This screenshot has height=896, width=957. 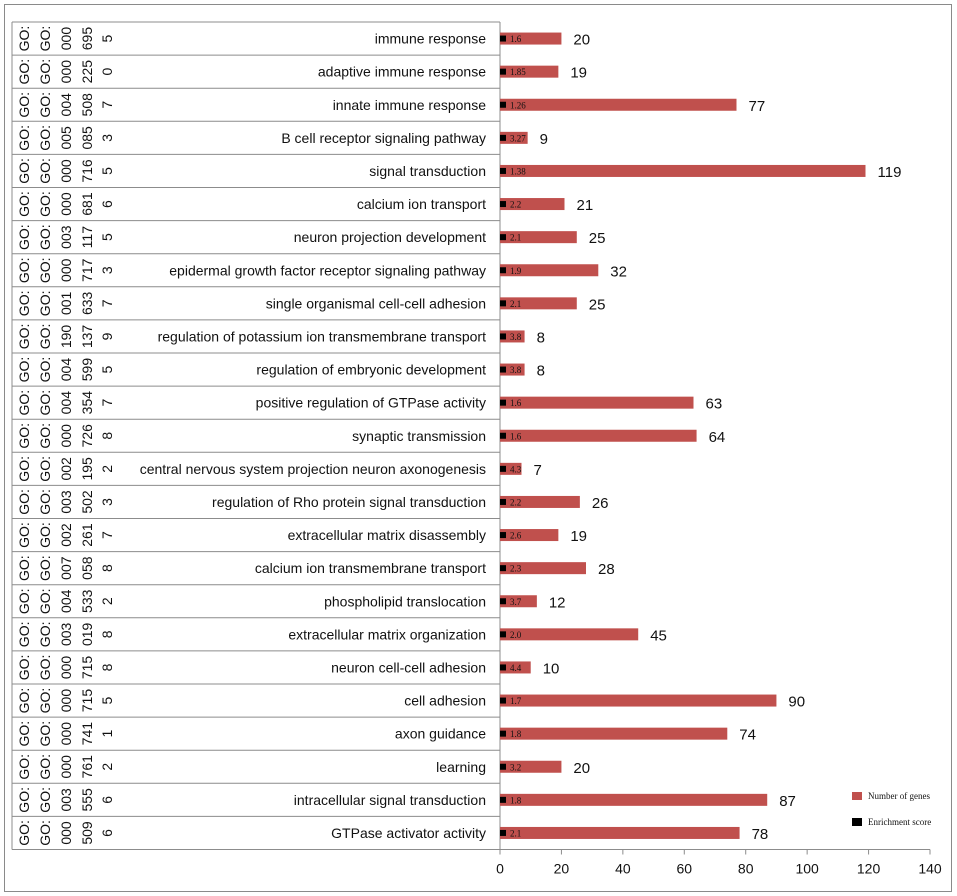 I want to click on genes-value-label: 119, so click(x=890, y=172).